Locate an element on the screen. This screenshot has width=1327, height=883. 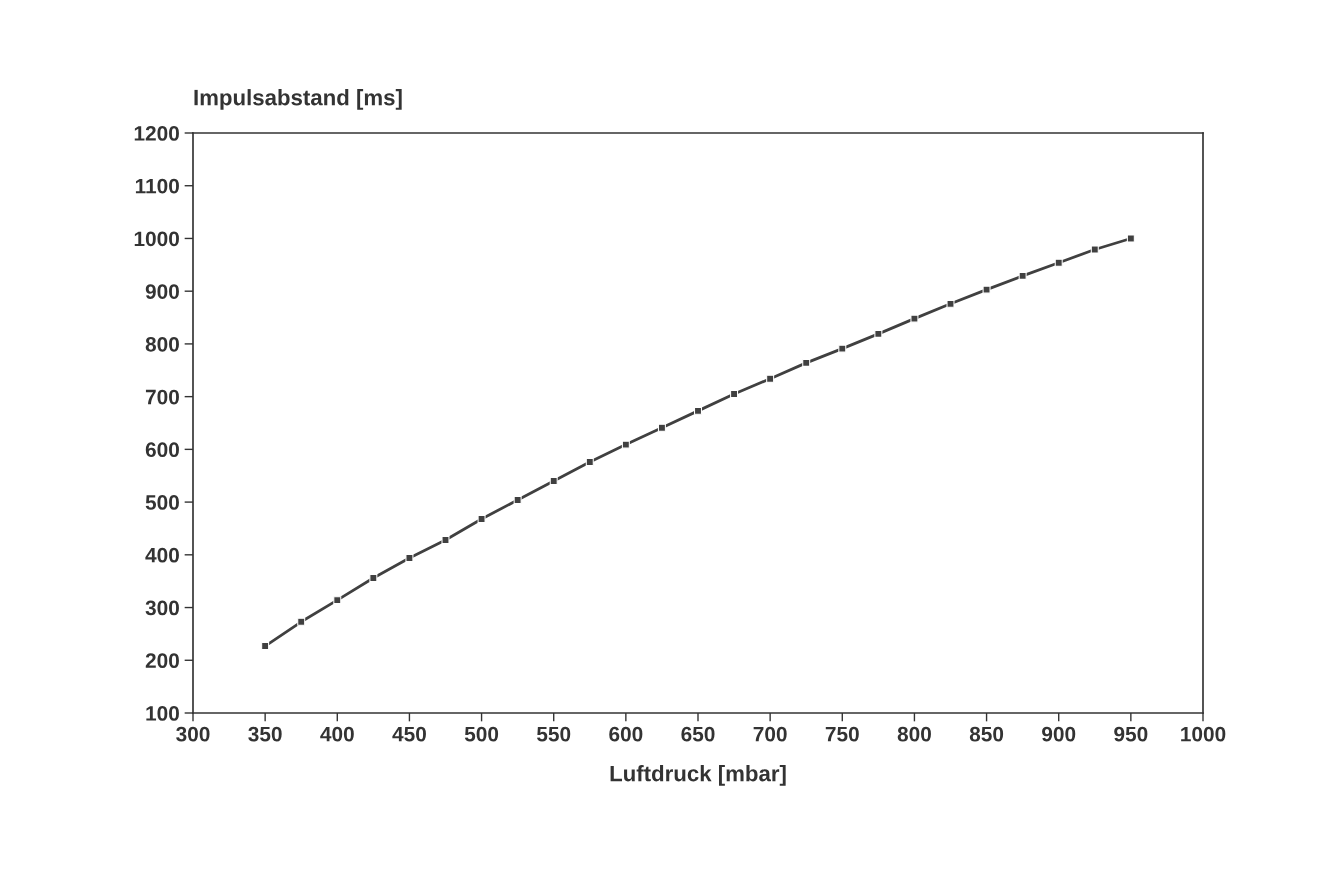
y-tick-label: 400 is located at coordinates (162, 555).